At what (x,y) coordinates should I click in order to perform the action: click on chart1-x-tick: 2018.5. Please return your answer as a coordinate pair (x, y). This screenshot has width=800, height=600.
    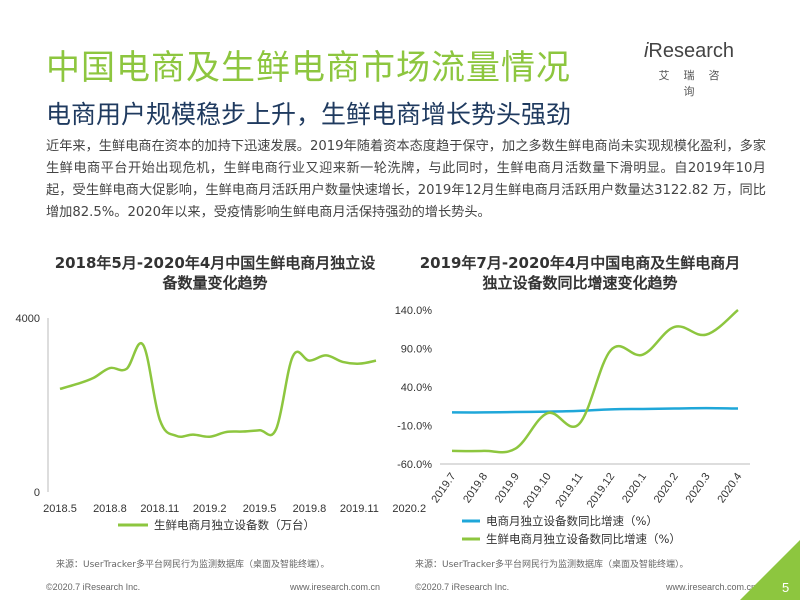
    Looking at the image, I should click on (60, 509).